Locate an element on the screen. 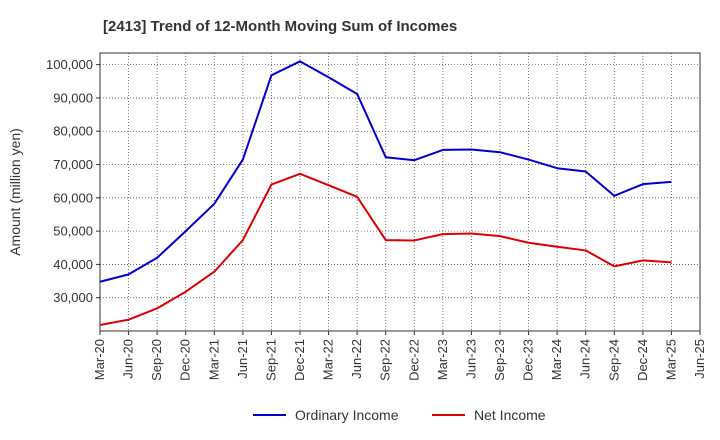  x-tick-label: Sep-21 is located at coordinates (270, 360).